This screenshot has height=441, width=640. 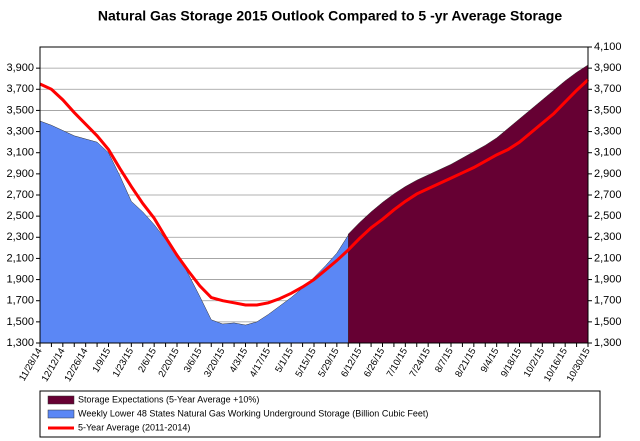 I want to click on x-tick-label: 3/20/15, so click(x=214, y=362).